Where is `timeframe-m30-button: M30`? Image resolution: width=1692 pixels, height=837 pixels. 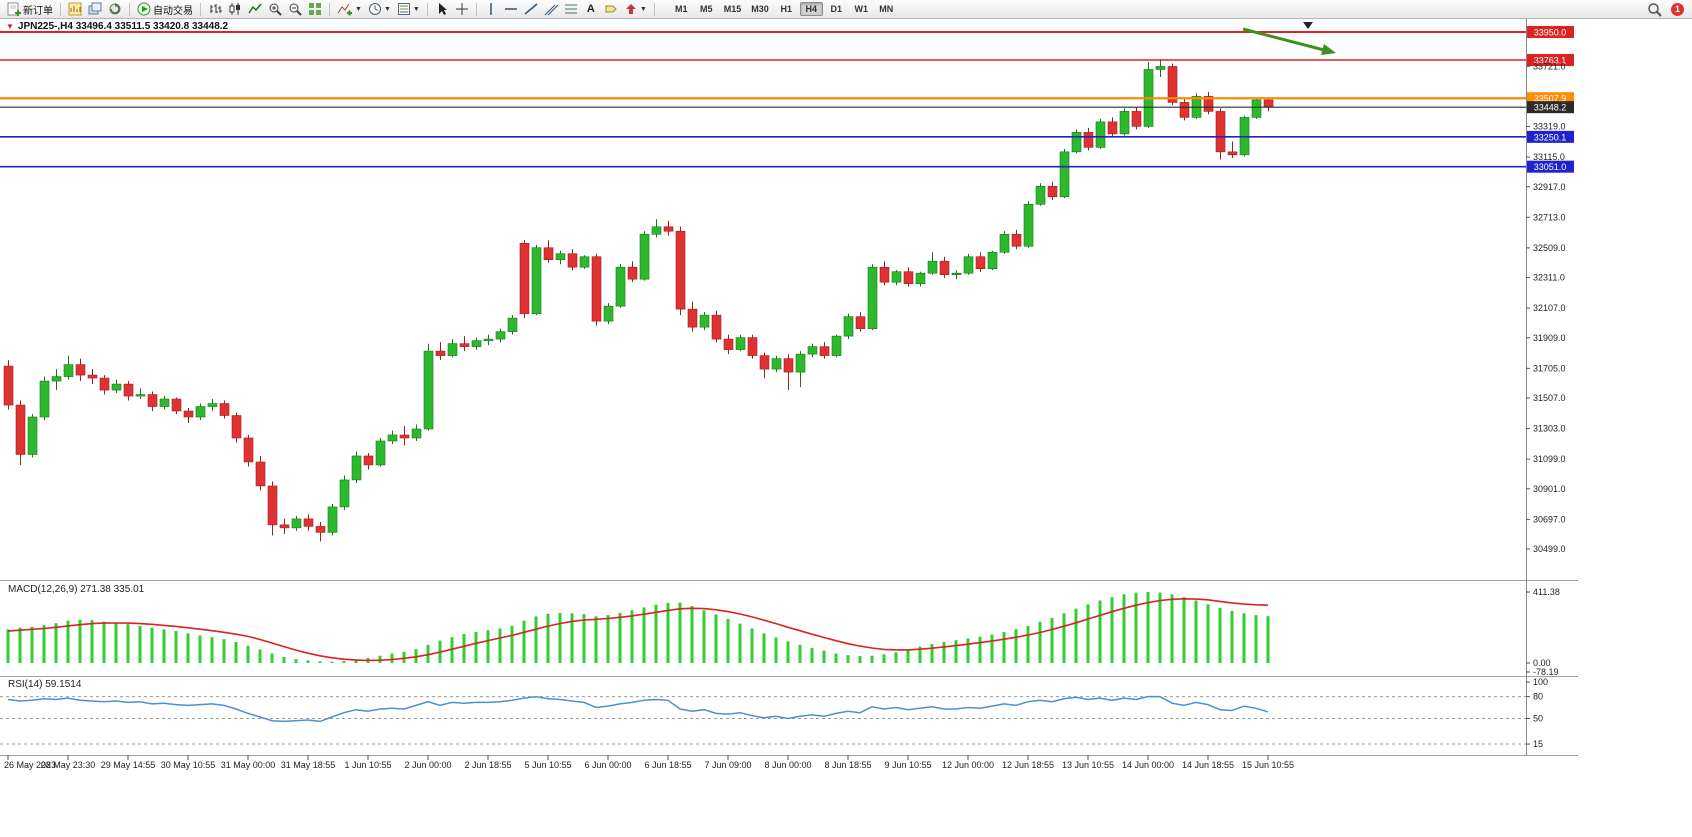
timeframe-m30-button: M30 is located at coordinates (760, 9).